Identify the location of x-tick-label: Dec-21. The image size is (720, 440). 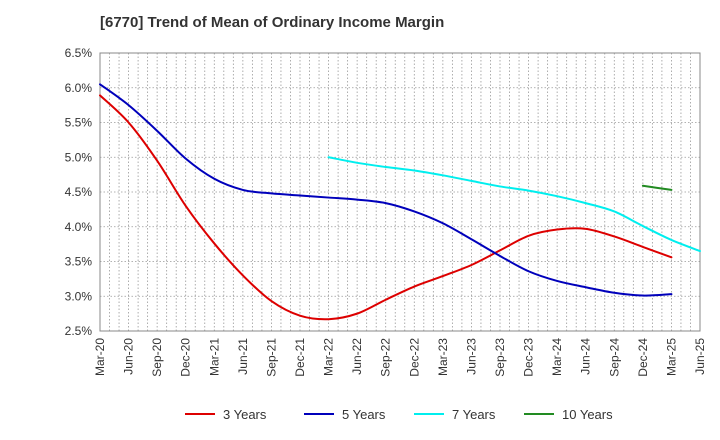
(300, 357).